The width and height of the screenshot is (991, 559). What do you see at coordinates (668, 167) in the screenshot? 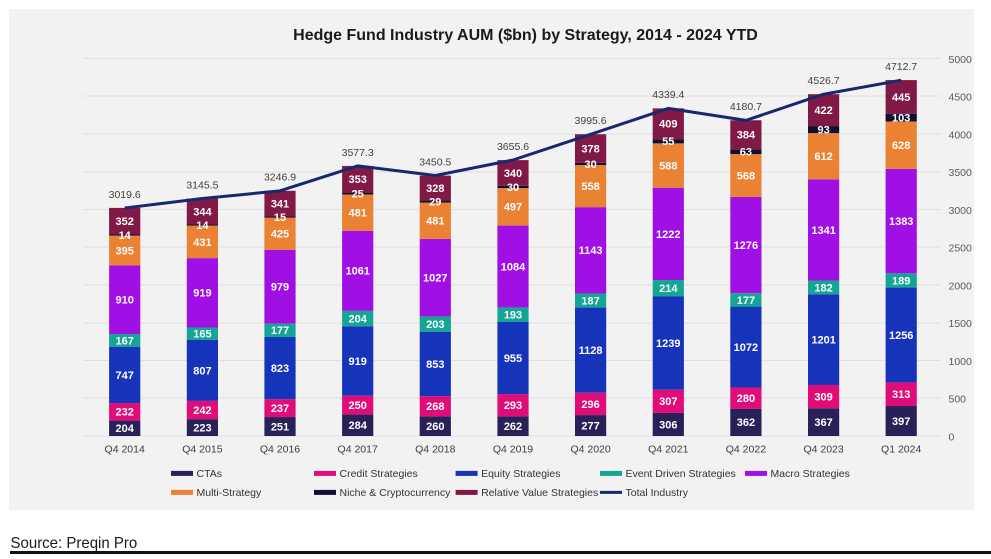
I see `svg-text: 588` at bounding box center [668, 167].